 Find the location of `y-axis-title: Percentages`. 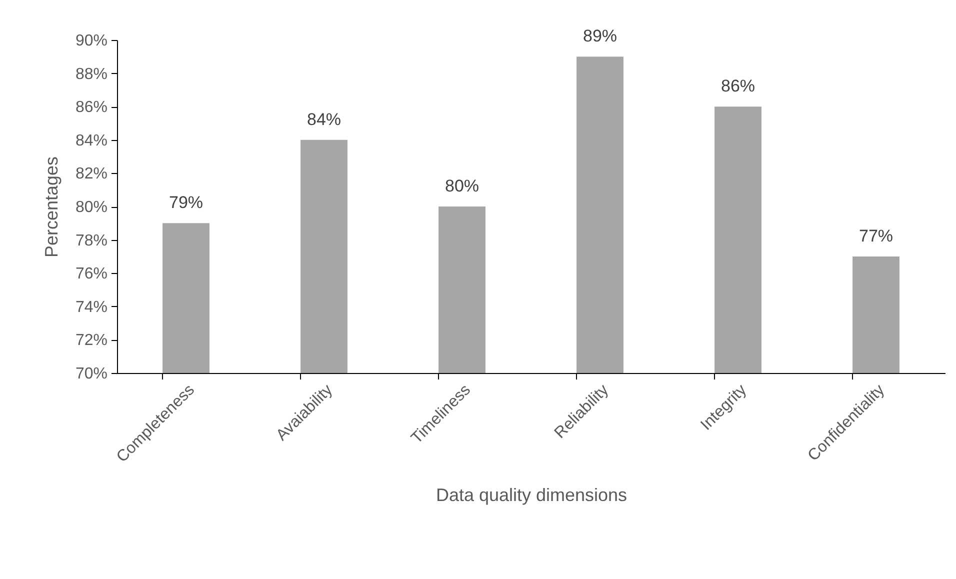

y-axis-title: Percentages is located at coordinates (51, 207).